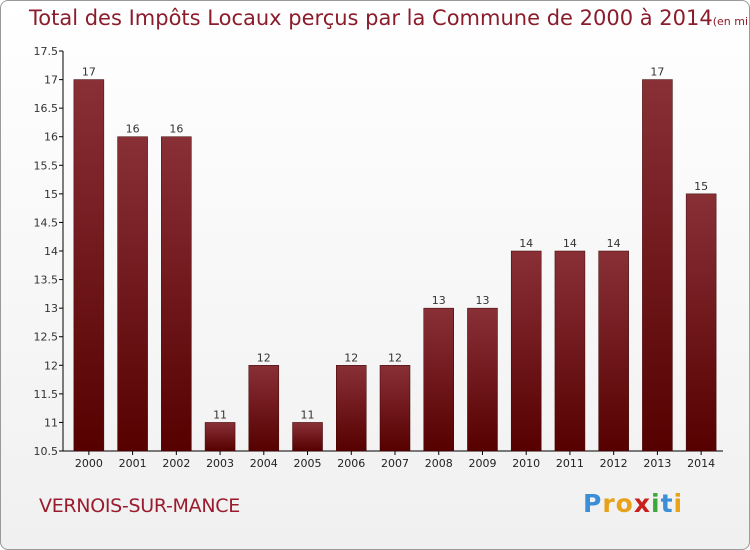 Image resolution: width=750 pixels, height=550 pixels. Describe the element at coordinates (526, 463) in the screenshot. I see `x-tick-label: 2010` at that location.